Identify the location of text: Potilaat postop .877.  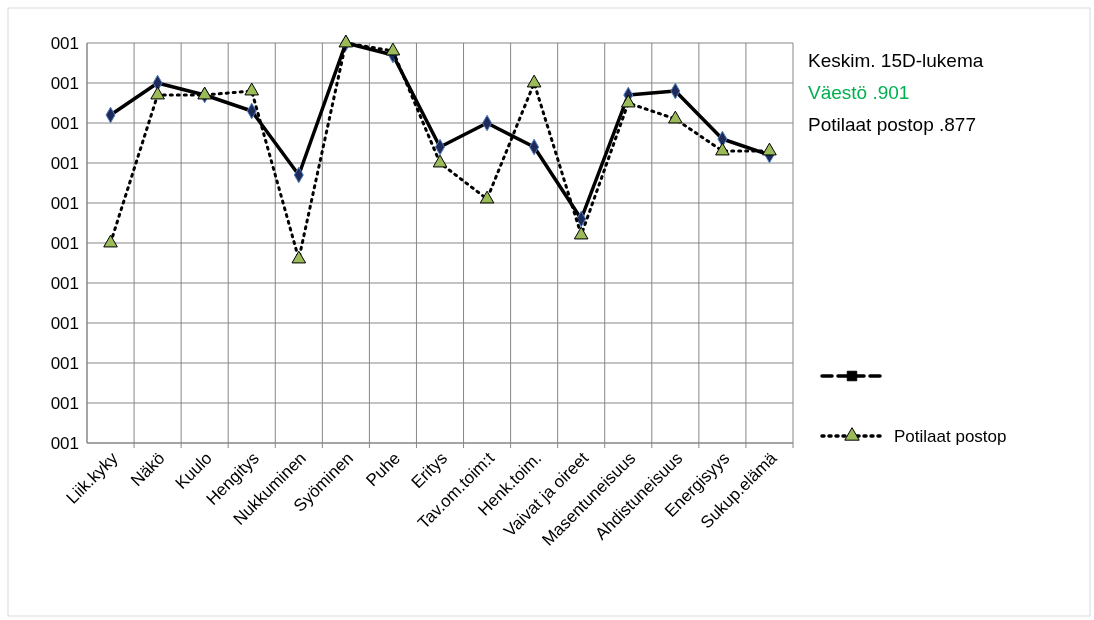
(892, 124).